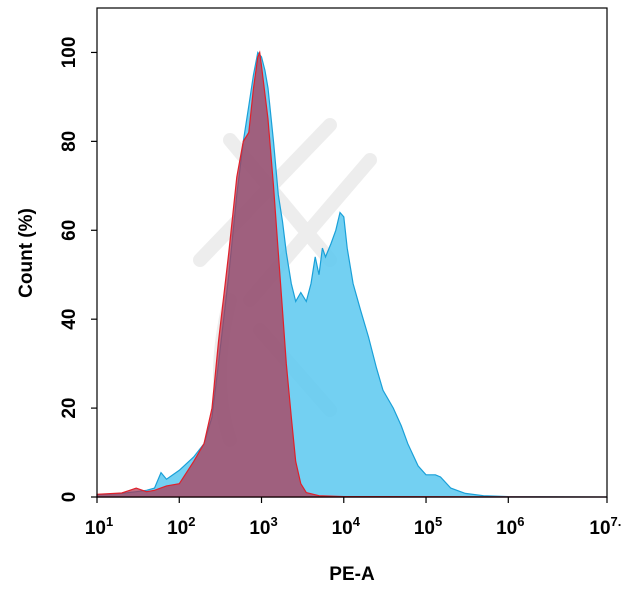 Image resolution: width=621 pixels, height=594 pixels. I want to click on x-axis-title: PE-A, so click(352, 574).